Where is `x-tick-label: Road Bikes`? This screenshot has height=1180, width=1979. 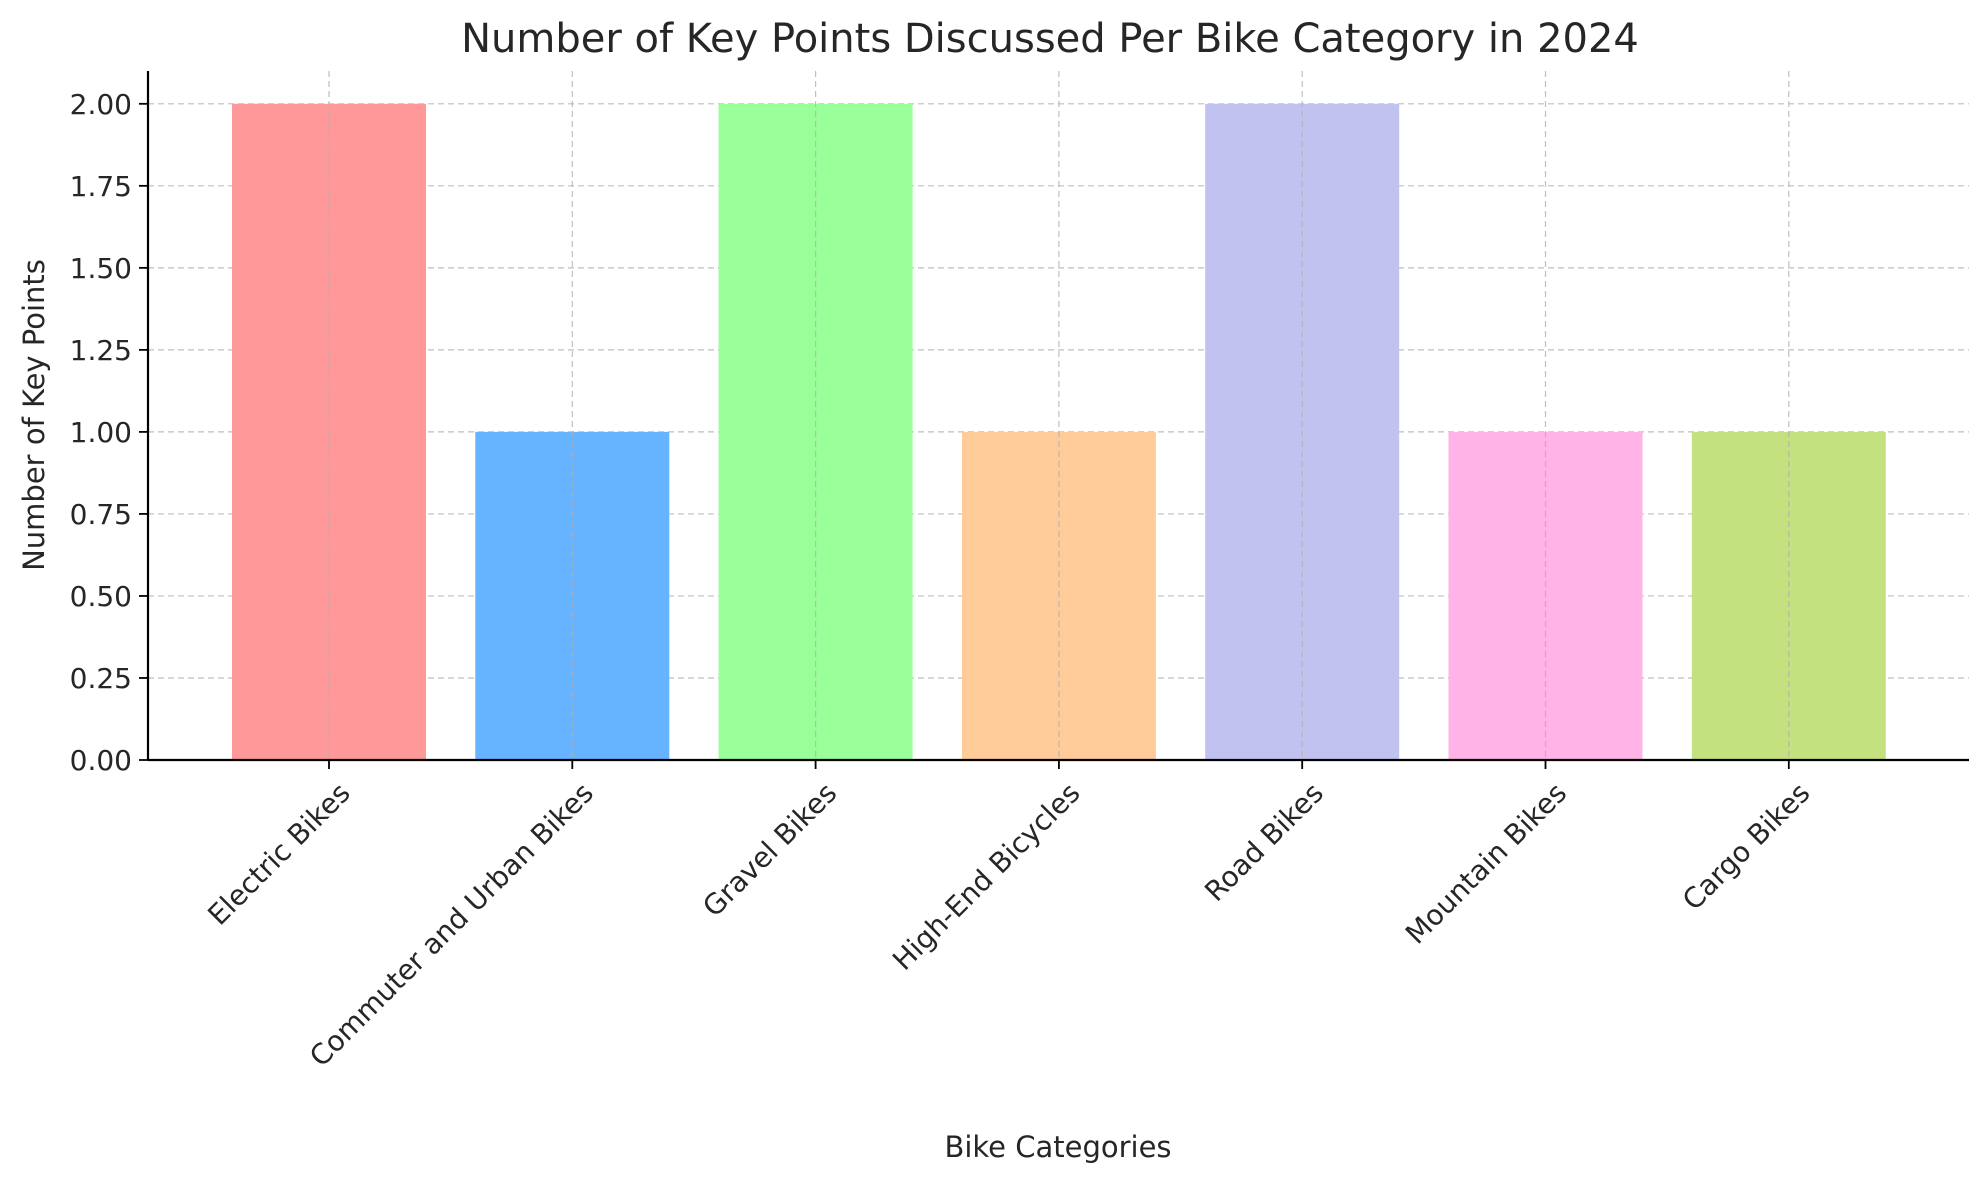
x-tick-label: Road Bikes is located at coordinates (1264, 842).